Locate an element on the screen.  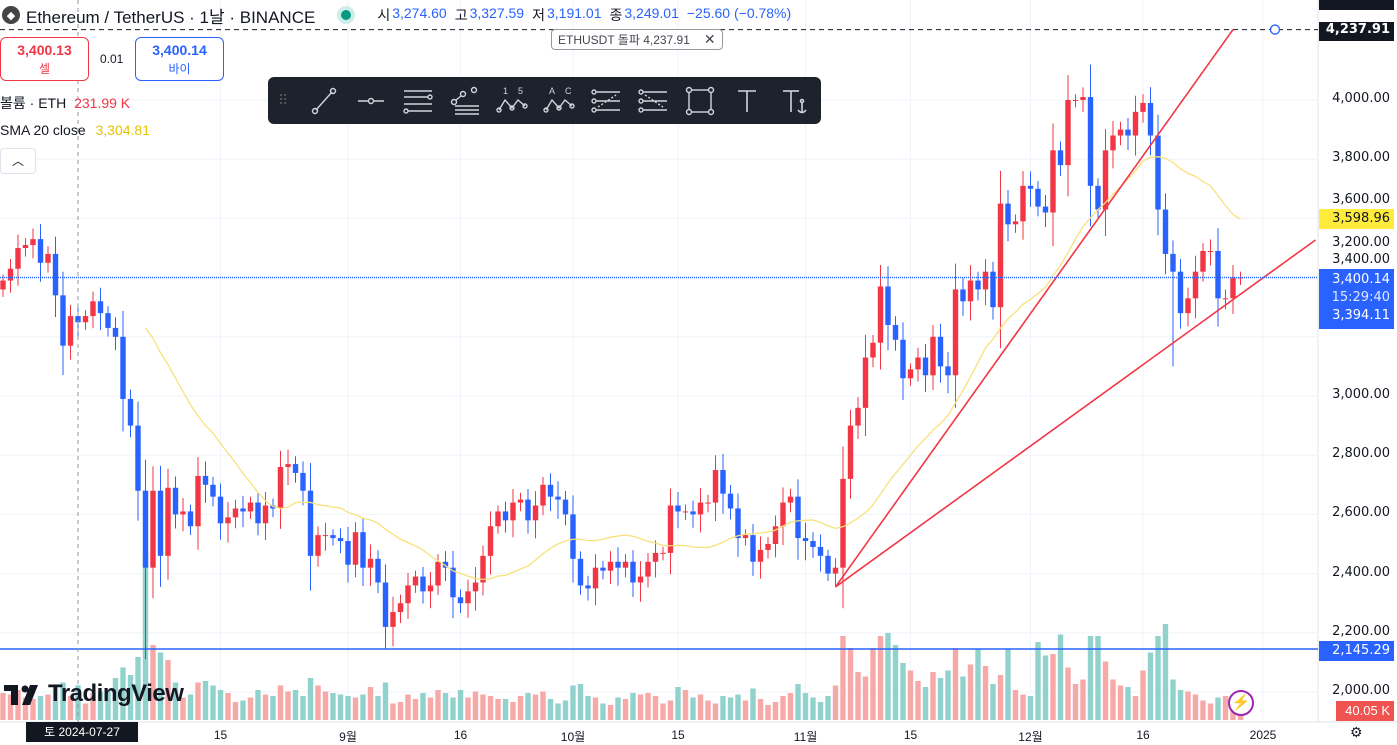
sma-legend: SMA 20 close 3,304.81 is located at coordinates (75, 130).